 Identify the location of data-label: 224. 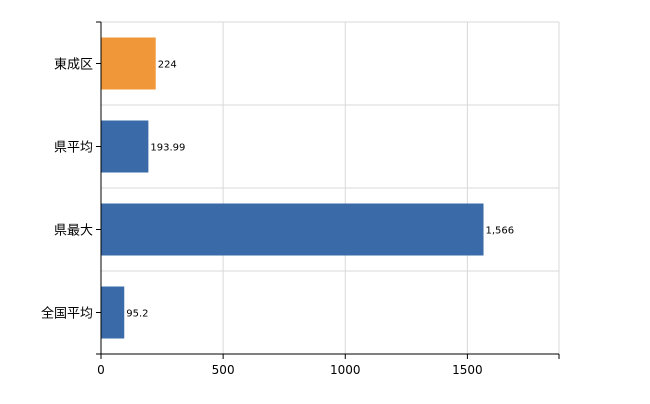
(167, 65).